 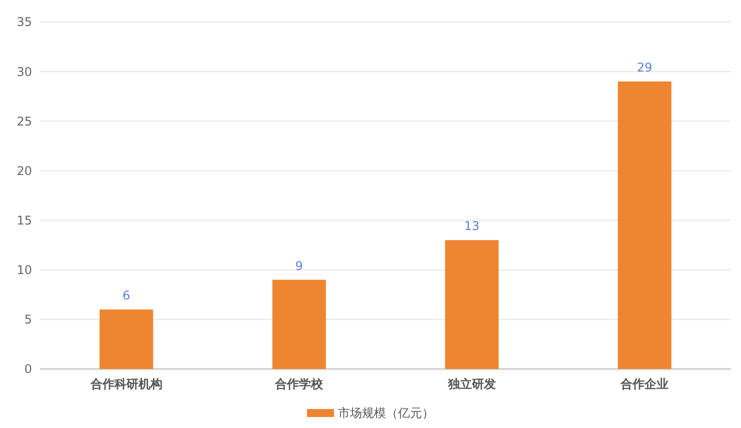 What do you see at coordinates (644, 384) in the screenshot?
I see `x-tick-label: 合作企业` at bounding box center [644, 384].